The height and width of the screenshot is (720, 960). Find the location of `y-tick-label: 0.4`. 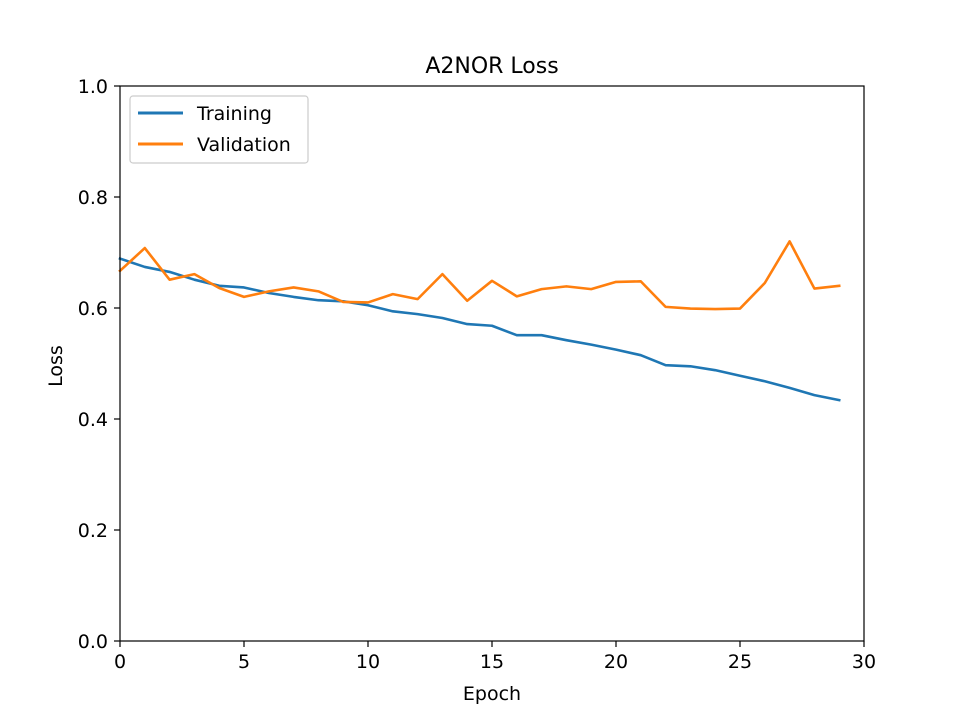

y-tick-label: 0.4 is located at coordinates (93, 420).